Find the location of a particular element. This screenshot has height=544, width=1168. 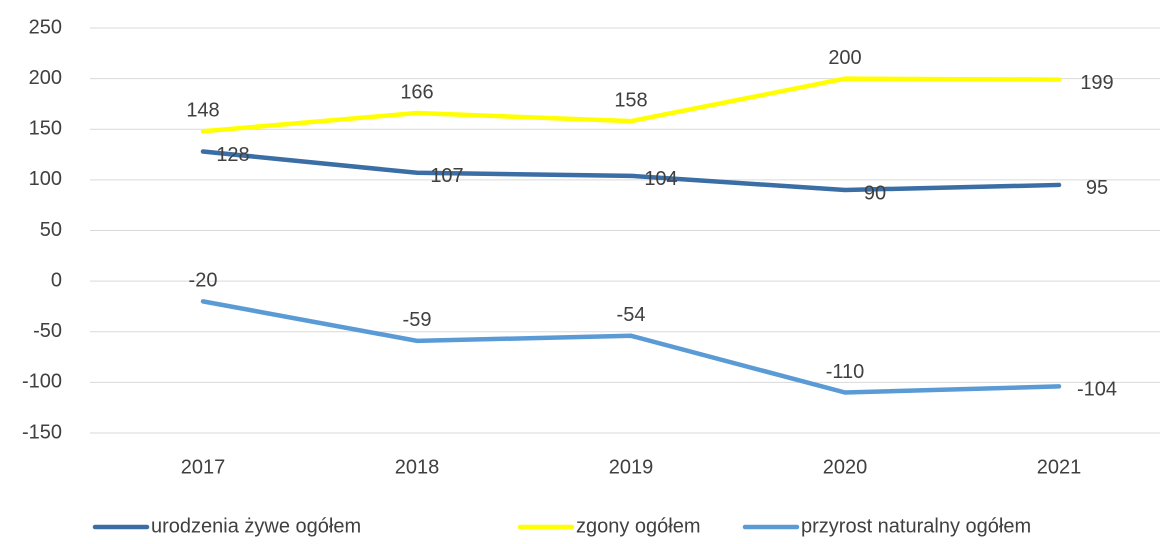

y-tick-label: 250 is located at coordinates (45, 27).